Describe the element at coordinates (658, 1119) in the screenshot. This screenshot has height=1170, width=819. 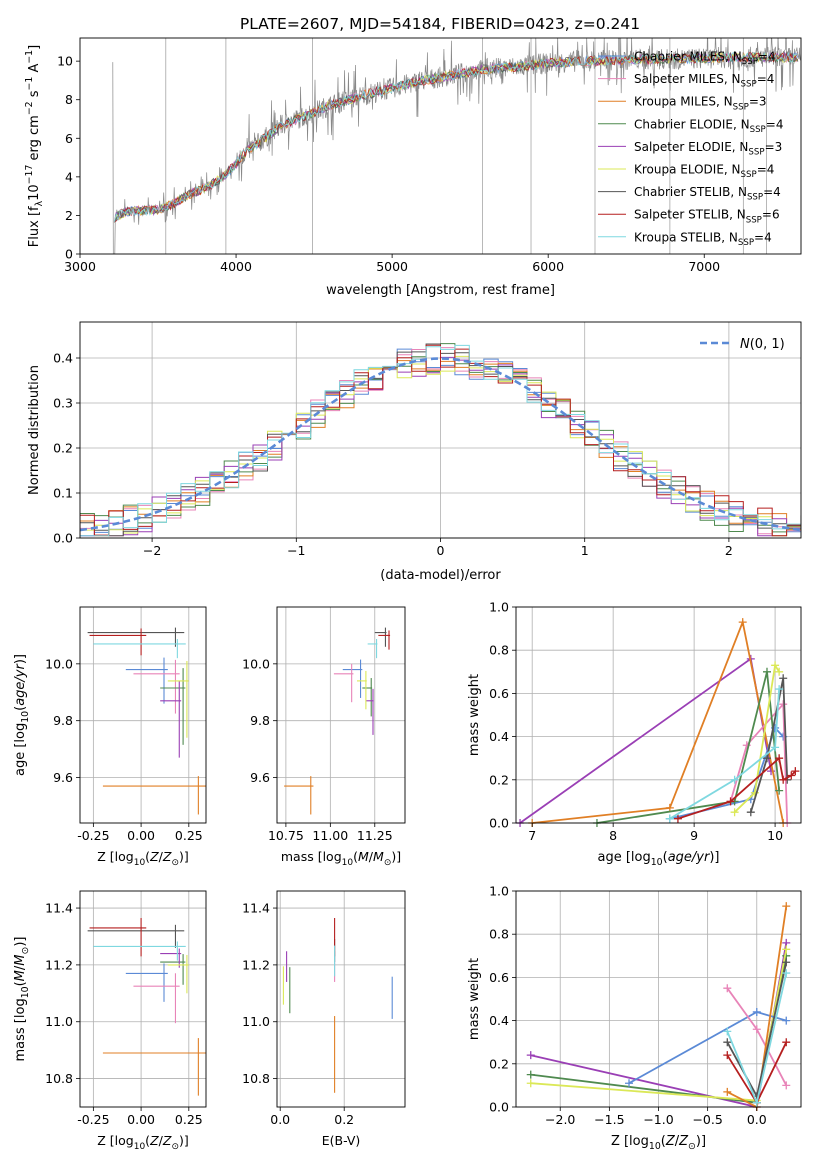
I see `x-tick-label: −1.0` at that location.